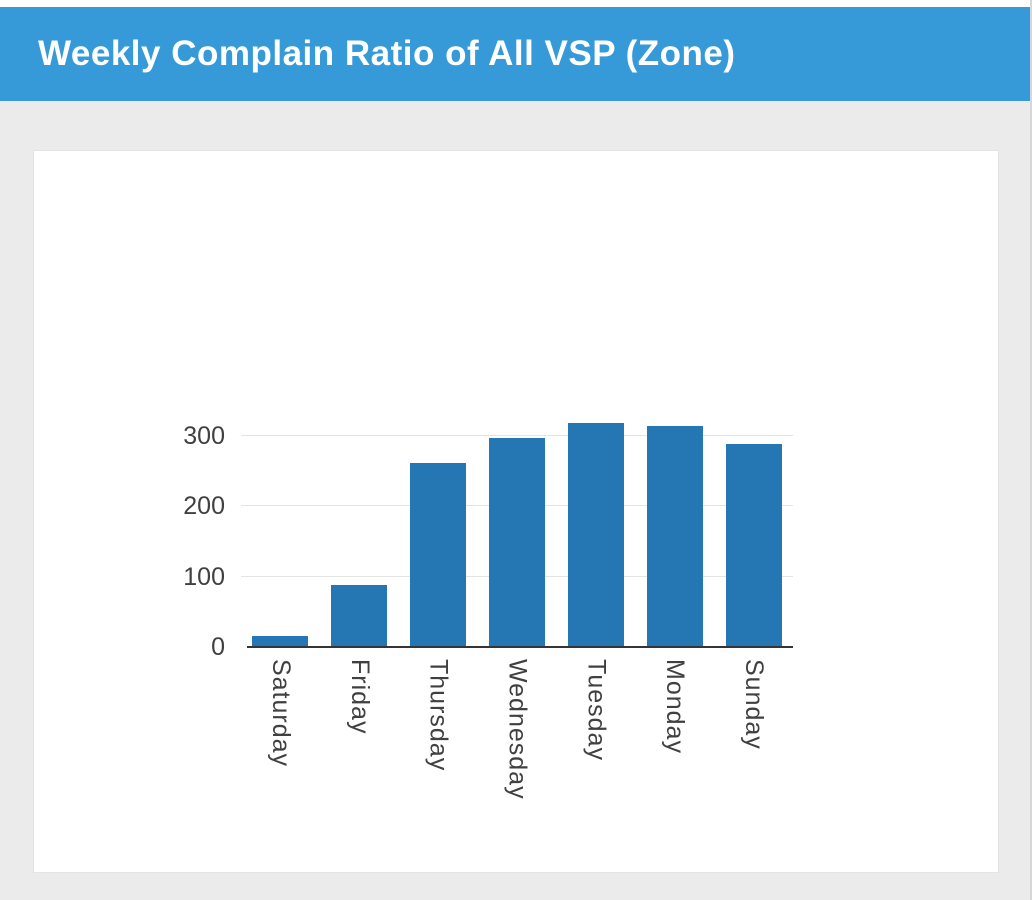  What do you see at coordinates (387, 53) in the screenshot?
I see `page-title: Weekly Complain Ratio of All VSP (Zone)` at bounding box center [387, 53].